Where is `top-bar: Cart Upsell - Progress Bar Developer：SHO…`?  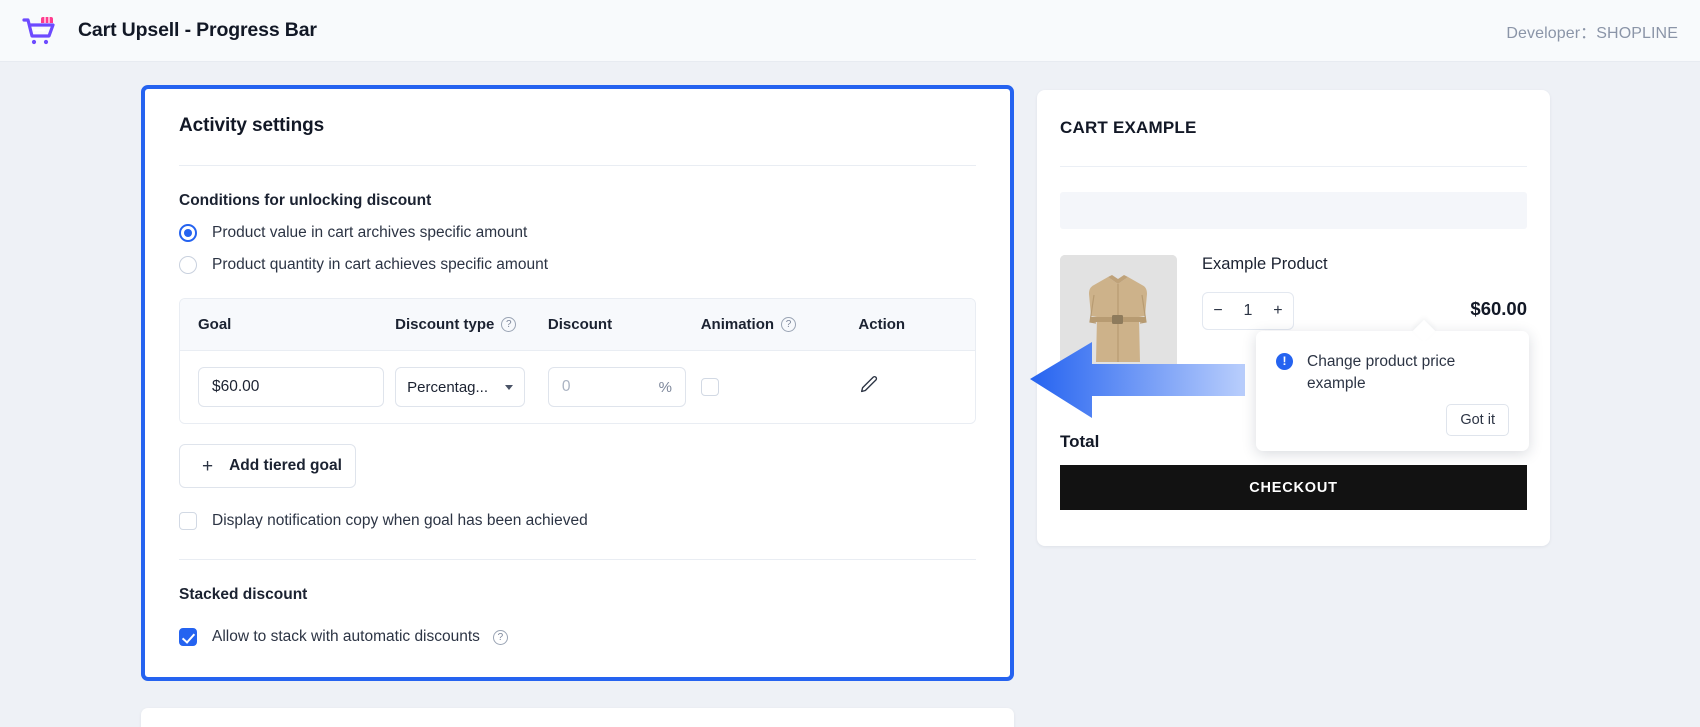 top-bar: Cart Upsell - Progress Bar Developer：SHO… is located at coordinates (850, 31).